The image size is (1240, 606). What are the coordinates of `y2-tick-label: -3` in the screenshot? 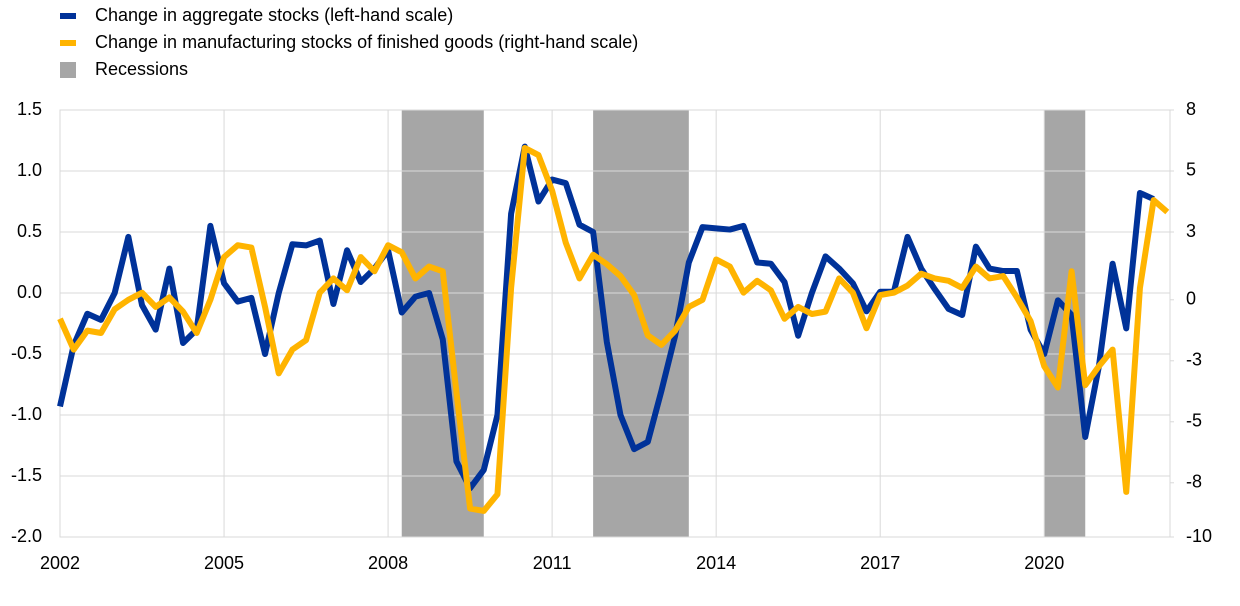 It's located at (1194, 360).